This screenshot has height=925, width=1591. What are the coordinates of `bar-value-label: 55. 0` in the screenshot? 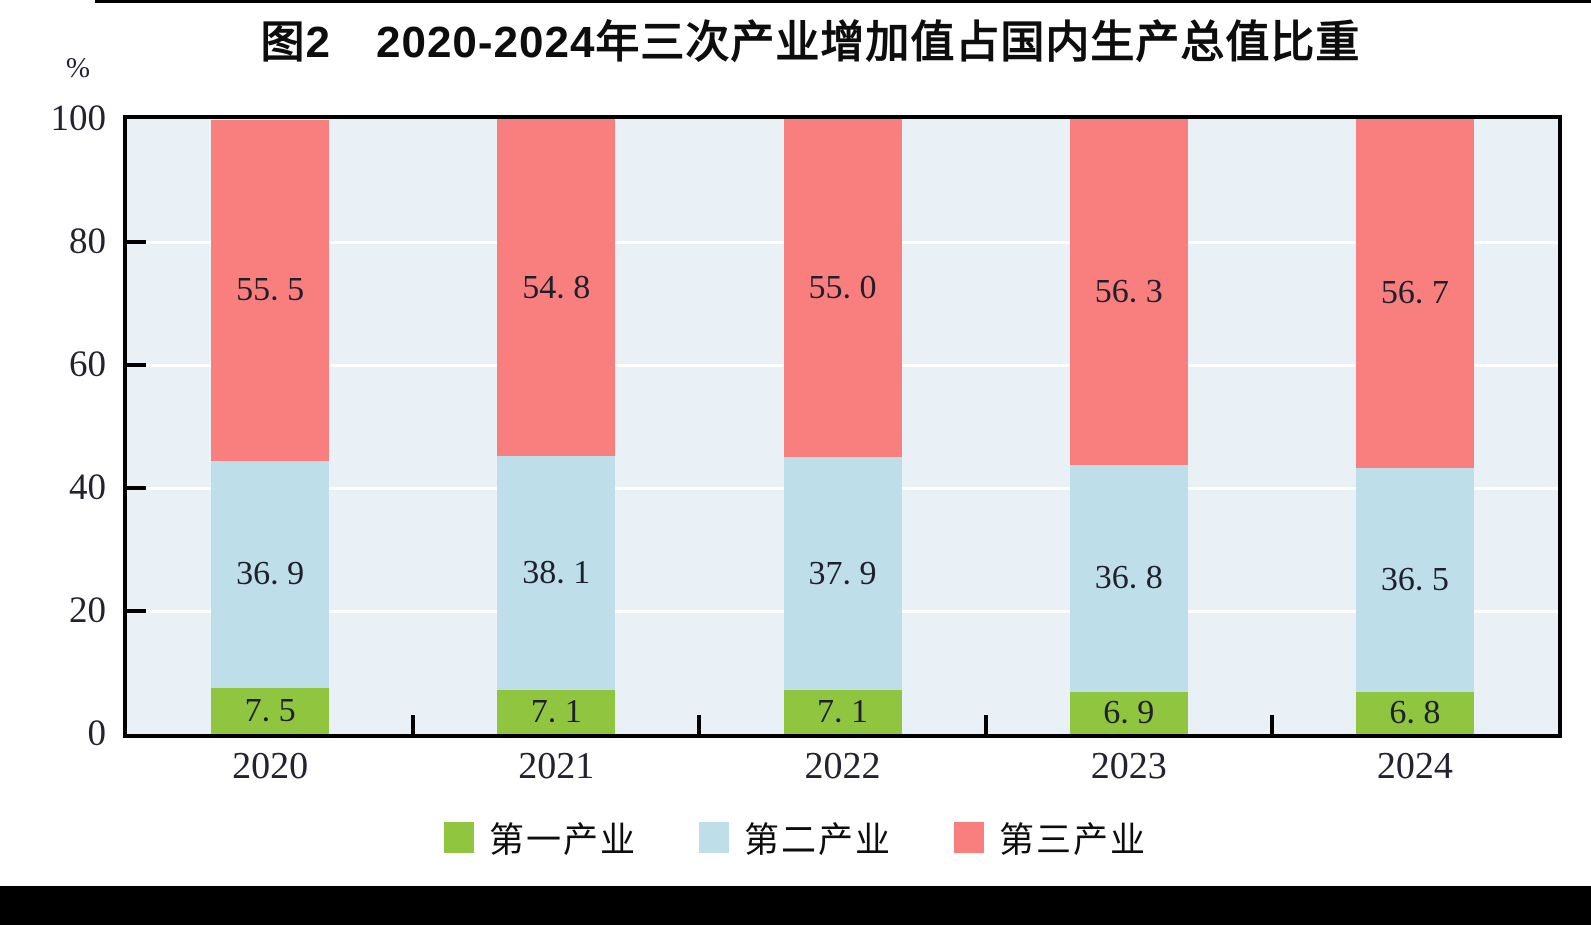 It's located at (842, 288).